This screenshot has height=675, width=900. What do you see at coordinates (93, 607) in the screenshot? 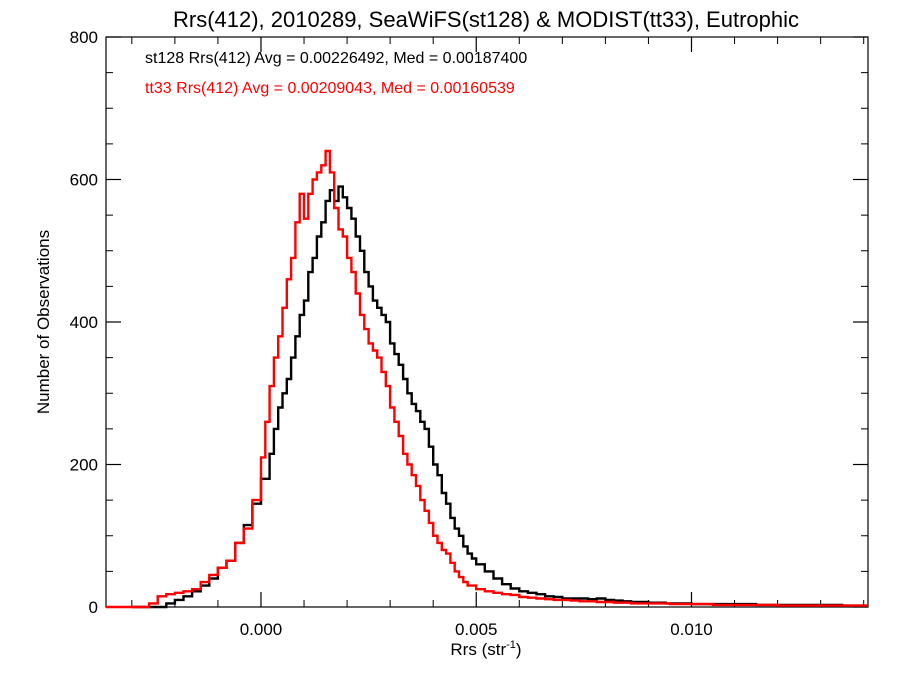
I see `y-tick-label: 0` at bounding box center [93, 607].